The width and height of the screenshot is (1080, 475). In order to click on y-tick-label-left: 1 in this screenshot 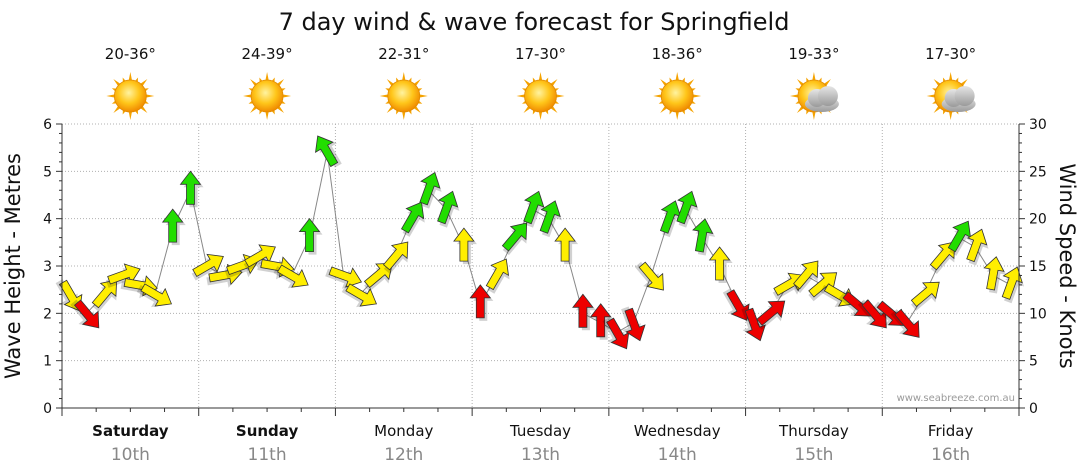, I will do `click(47, 362)`.